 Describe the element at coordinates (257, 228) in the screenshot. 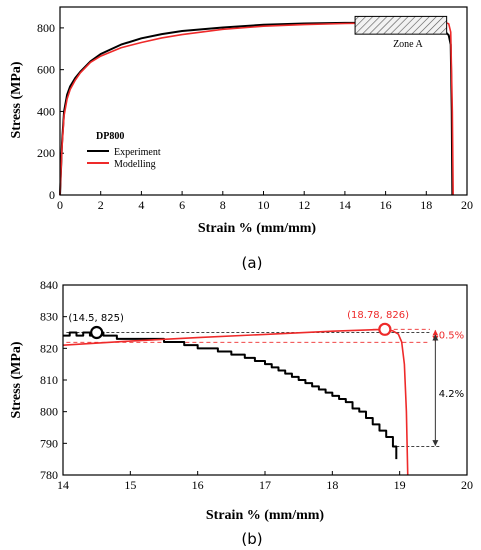

I see `chart-a-x-axis-title: Strain % (mm/mm)` at that location.